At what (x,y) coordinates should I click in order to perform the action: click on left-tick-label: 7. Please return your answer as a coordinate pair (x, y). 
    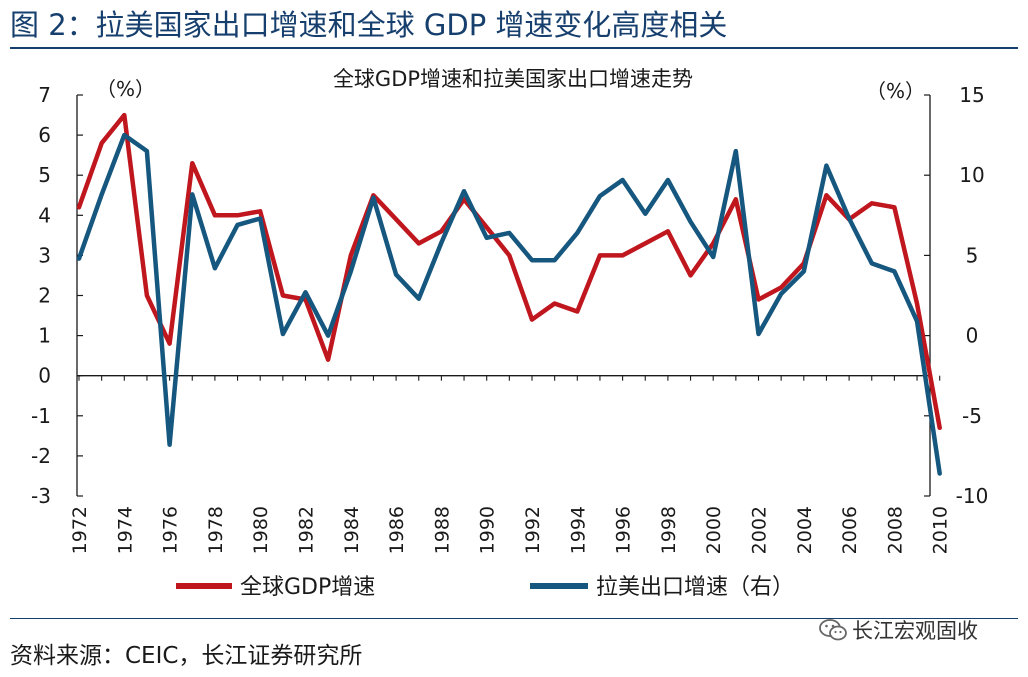
    Looking at the image, I should click on (44, 95).